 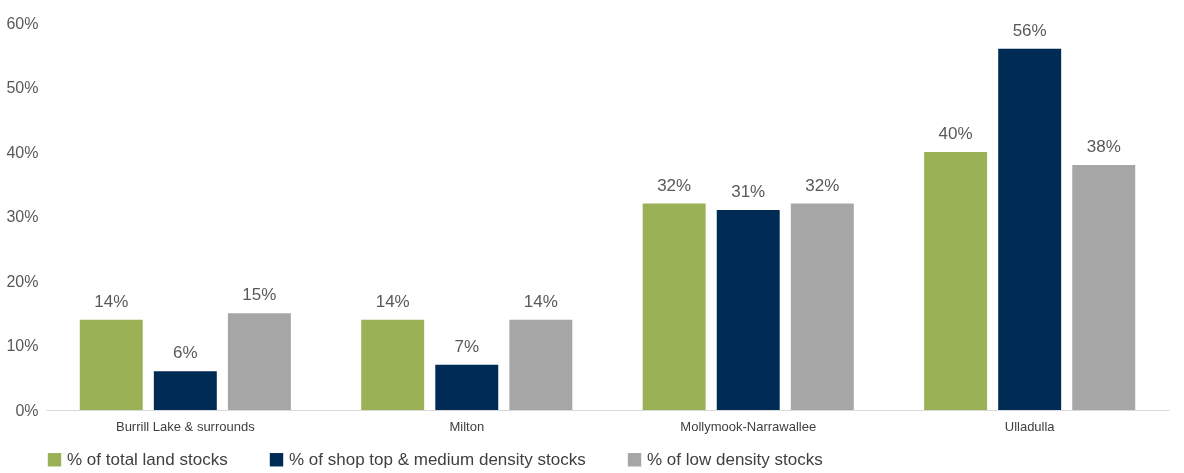 I want to click on data-label: 31%, so click(x=748, y=192).